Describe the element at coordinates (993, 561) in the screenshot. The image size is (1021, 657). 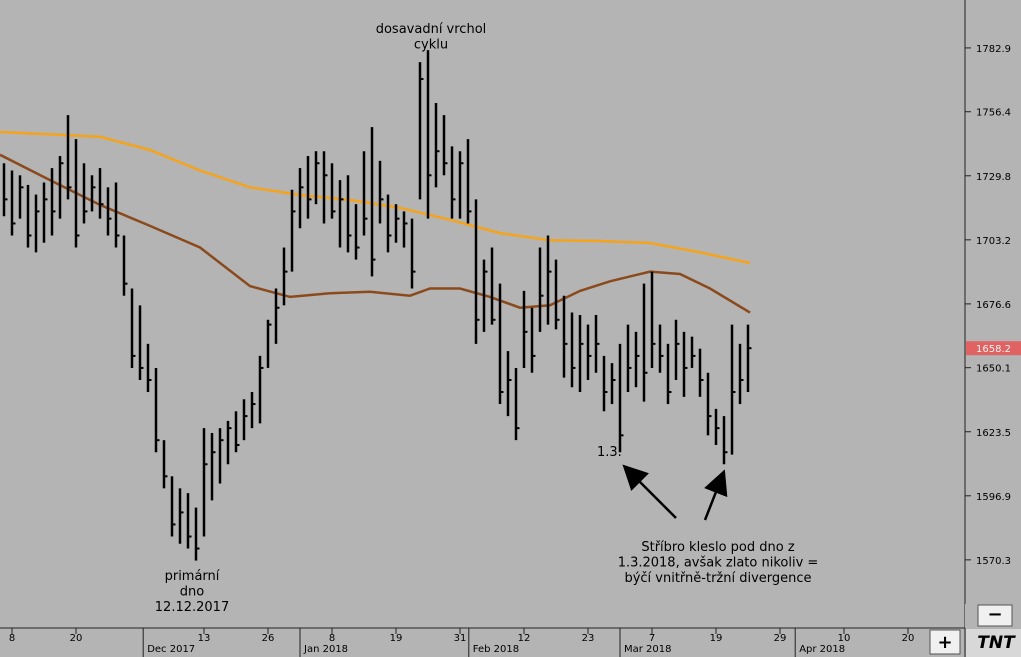
I see `y-tick-label: 1570.3` at that location.